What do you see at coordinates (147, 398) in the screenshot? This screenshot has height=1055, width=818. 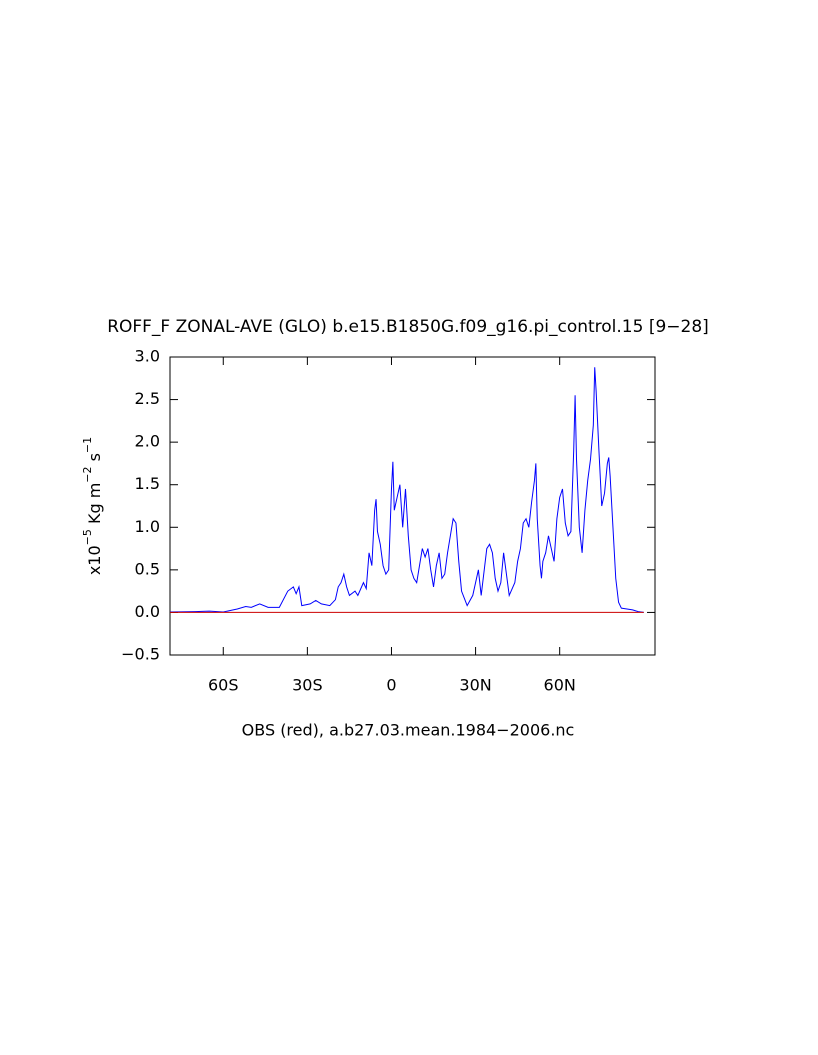 I see `y-tick-label: 2.5` at bounding box center [147, 398].